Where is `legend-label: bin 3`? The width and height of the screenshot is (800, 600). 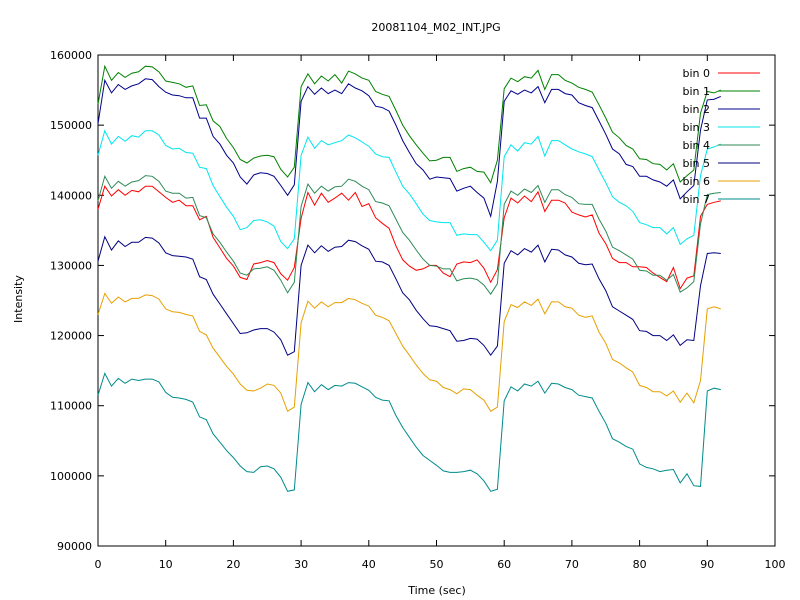
legend-label: bin 3 is located at coordinates (696, 127).